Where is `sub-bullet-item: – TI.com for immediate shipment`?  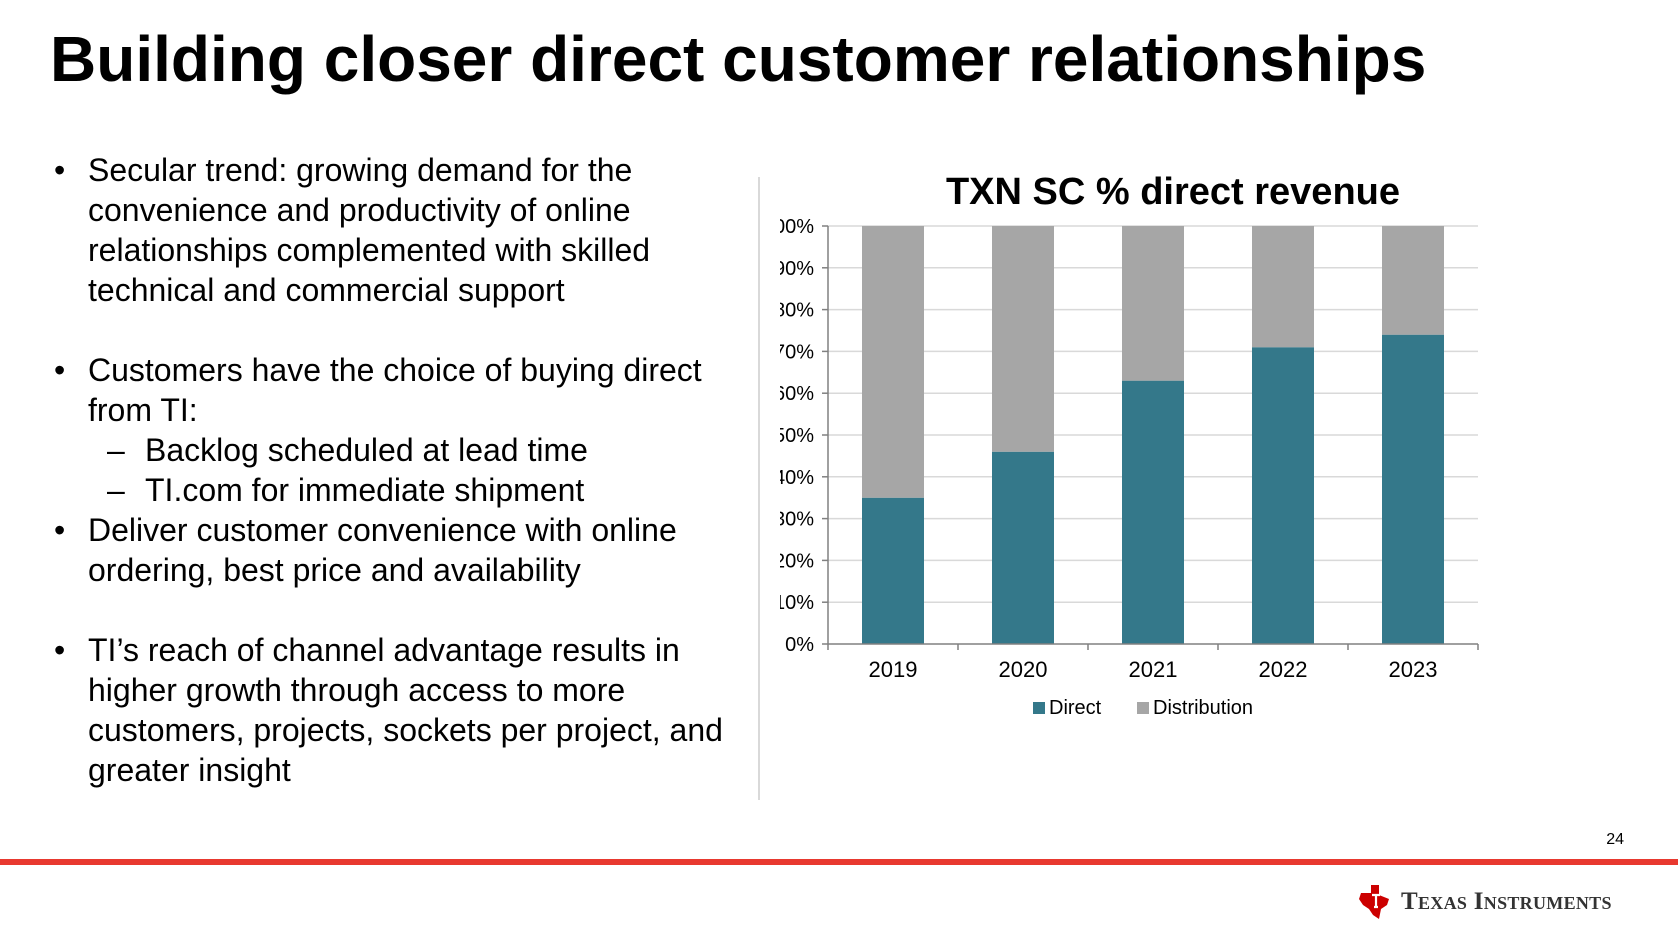 sub-bullet-item: – TI.com for immediate shipment is located at coordinates (399, 490).